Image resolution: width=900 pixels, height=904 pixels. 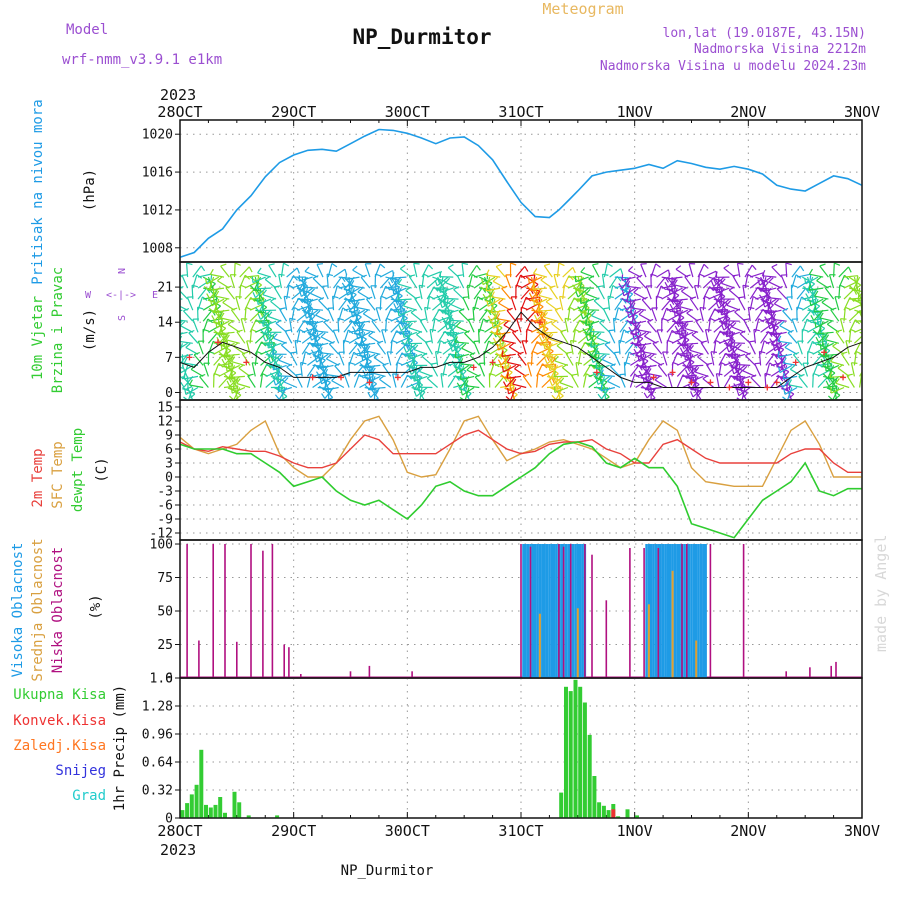 What do you see at coordinates (748, 831) in the screenshot?
I see `x-tick-label-bottom: 2NOV` at bounding box center [748, 831].